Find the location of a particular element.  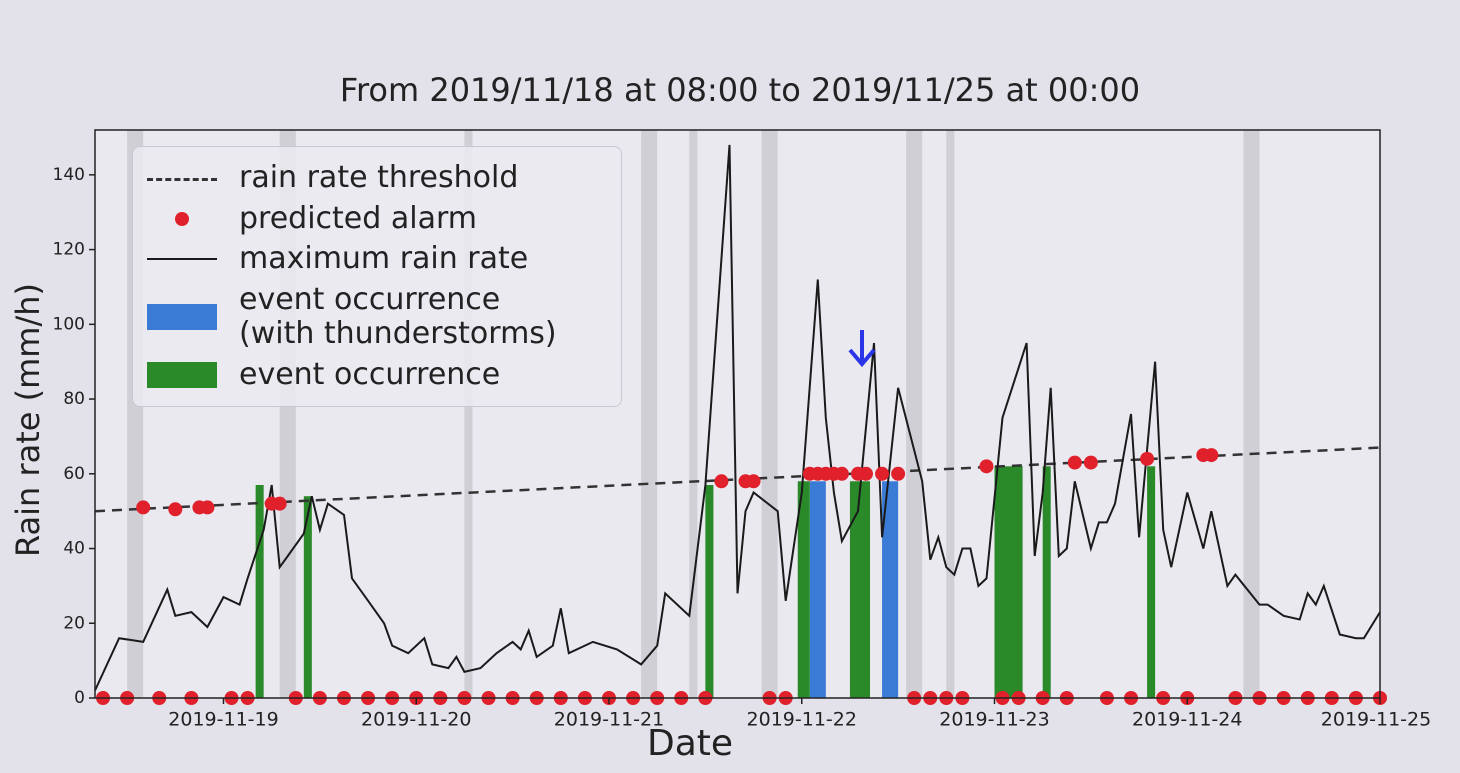

legend-entry: event occurrence is located at coordinates (377, 374).